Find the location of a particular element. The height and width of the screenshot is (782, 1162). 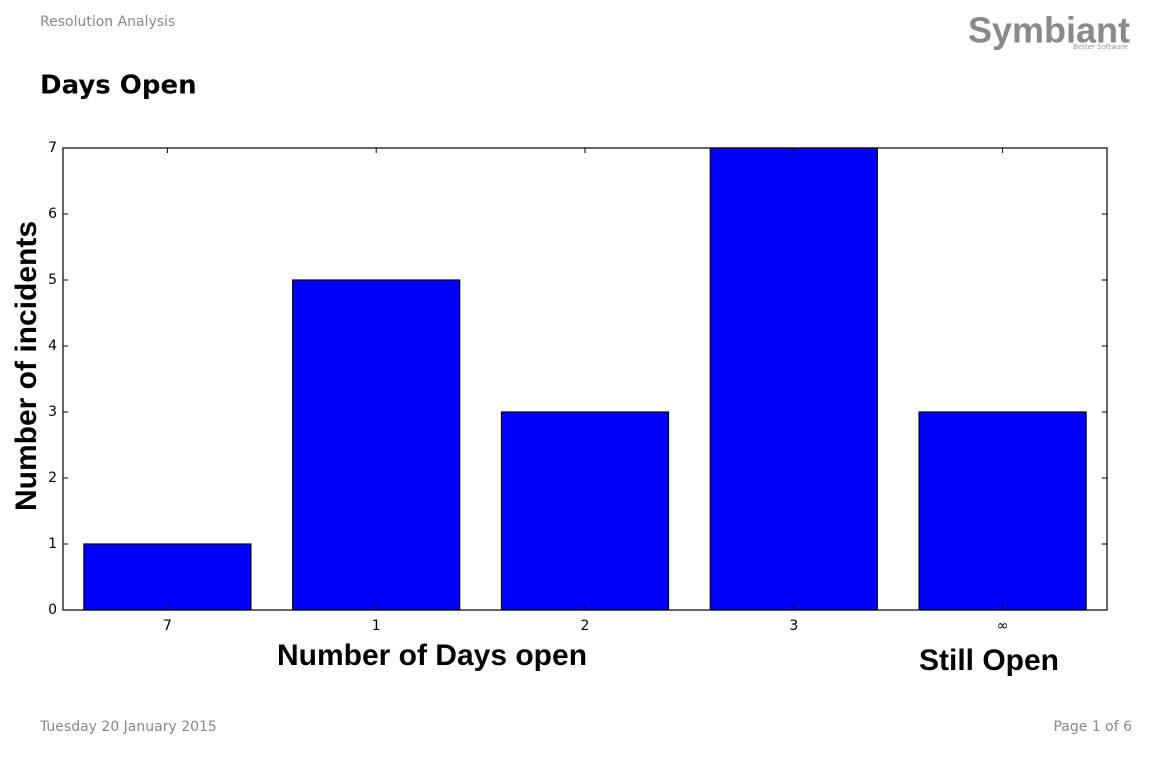

x-tick-label: 1 is located at coordinates (376, 626).